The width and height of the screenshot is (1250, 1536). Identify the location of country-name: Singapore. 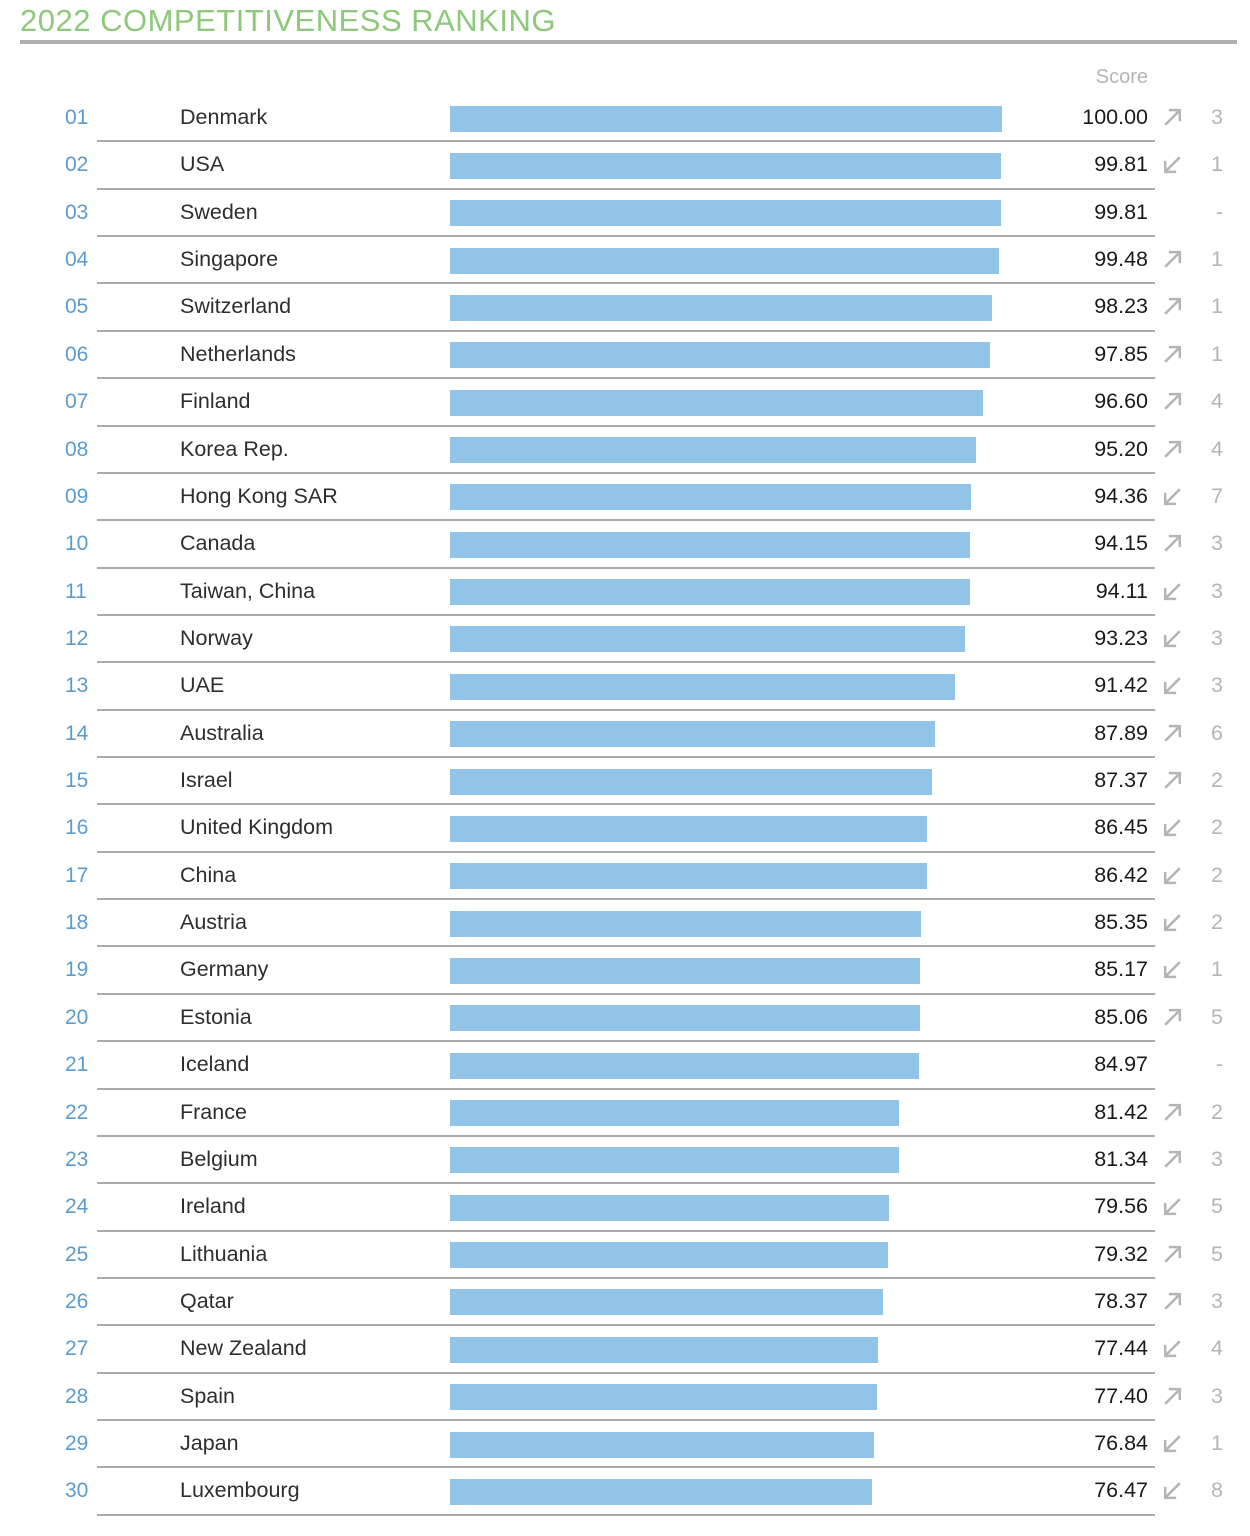
(229, 259).